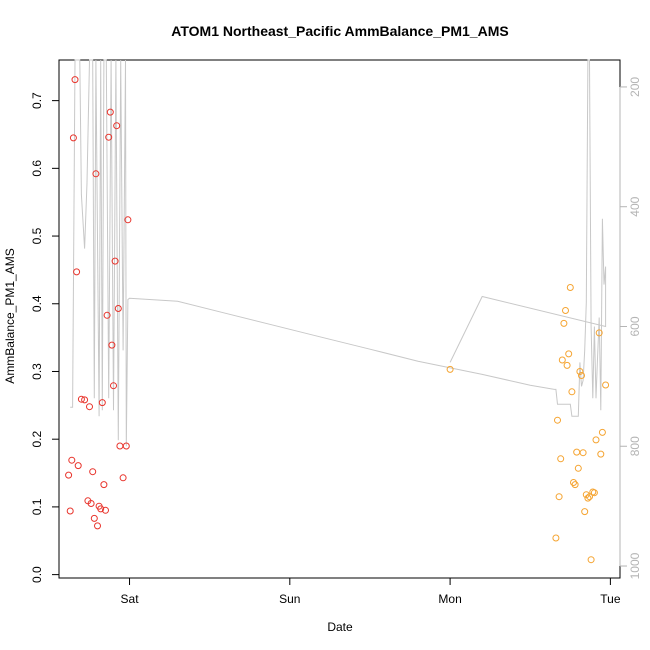 This screenshot has width=650, height=650. What do you see at coordinates (37, 100) in the screenshot?
I see `y-tick-label: 0.7` at bounding box center [37, 100].